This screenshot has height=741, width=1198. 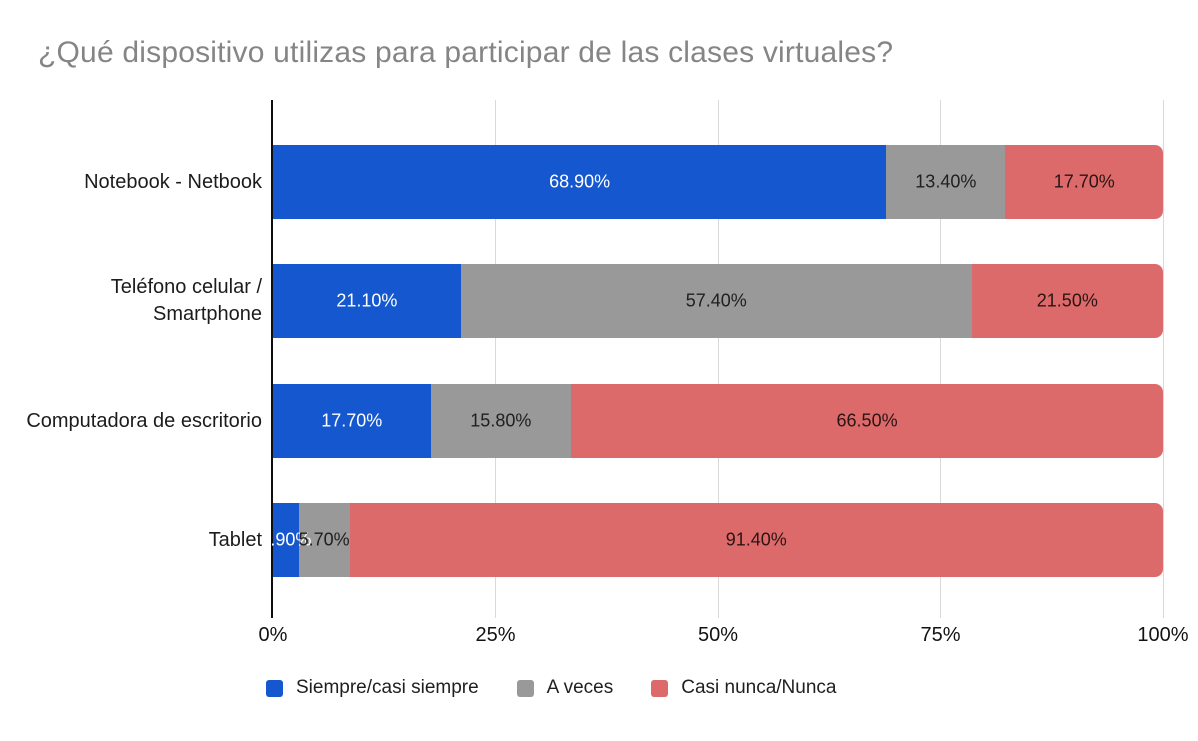 I want to click on legend-item-1: A veces, so click(x=565, y=688).